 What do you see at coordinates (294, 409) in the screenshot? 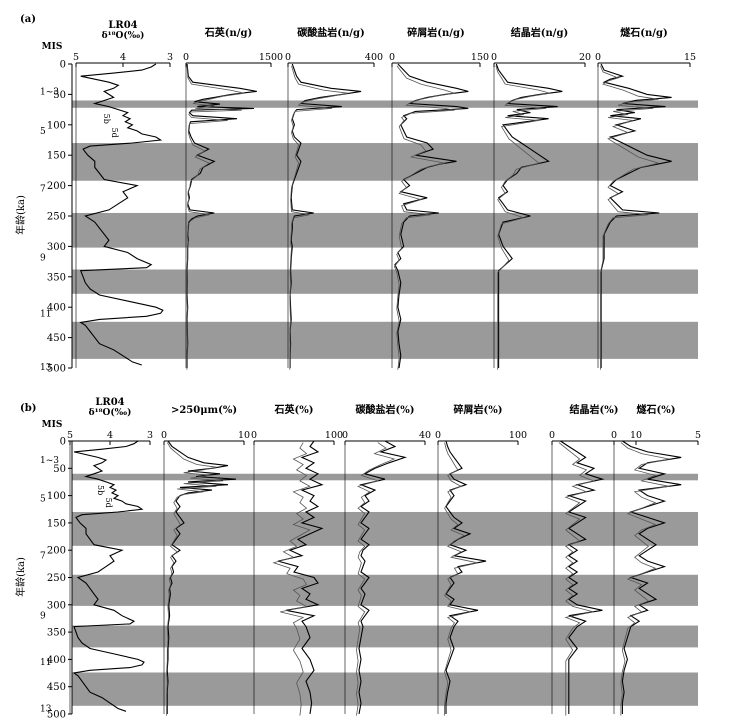
I see `track-title: 石英(%)` at bounding box center [294, 409].